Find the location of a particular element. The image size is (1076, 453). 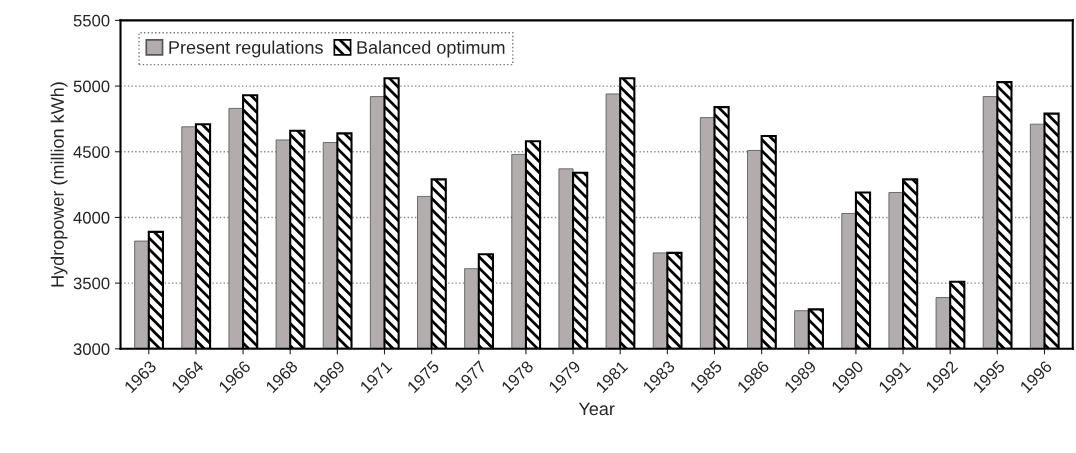

y-tick-label: 3000 is located at coordinates (91, 349).